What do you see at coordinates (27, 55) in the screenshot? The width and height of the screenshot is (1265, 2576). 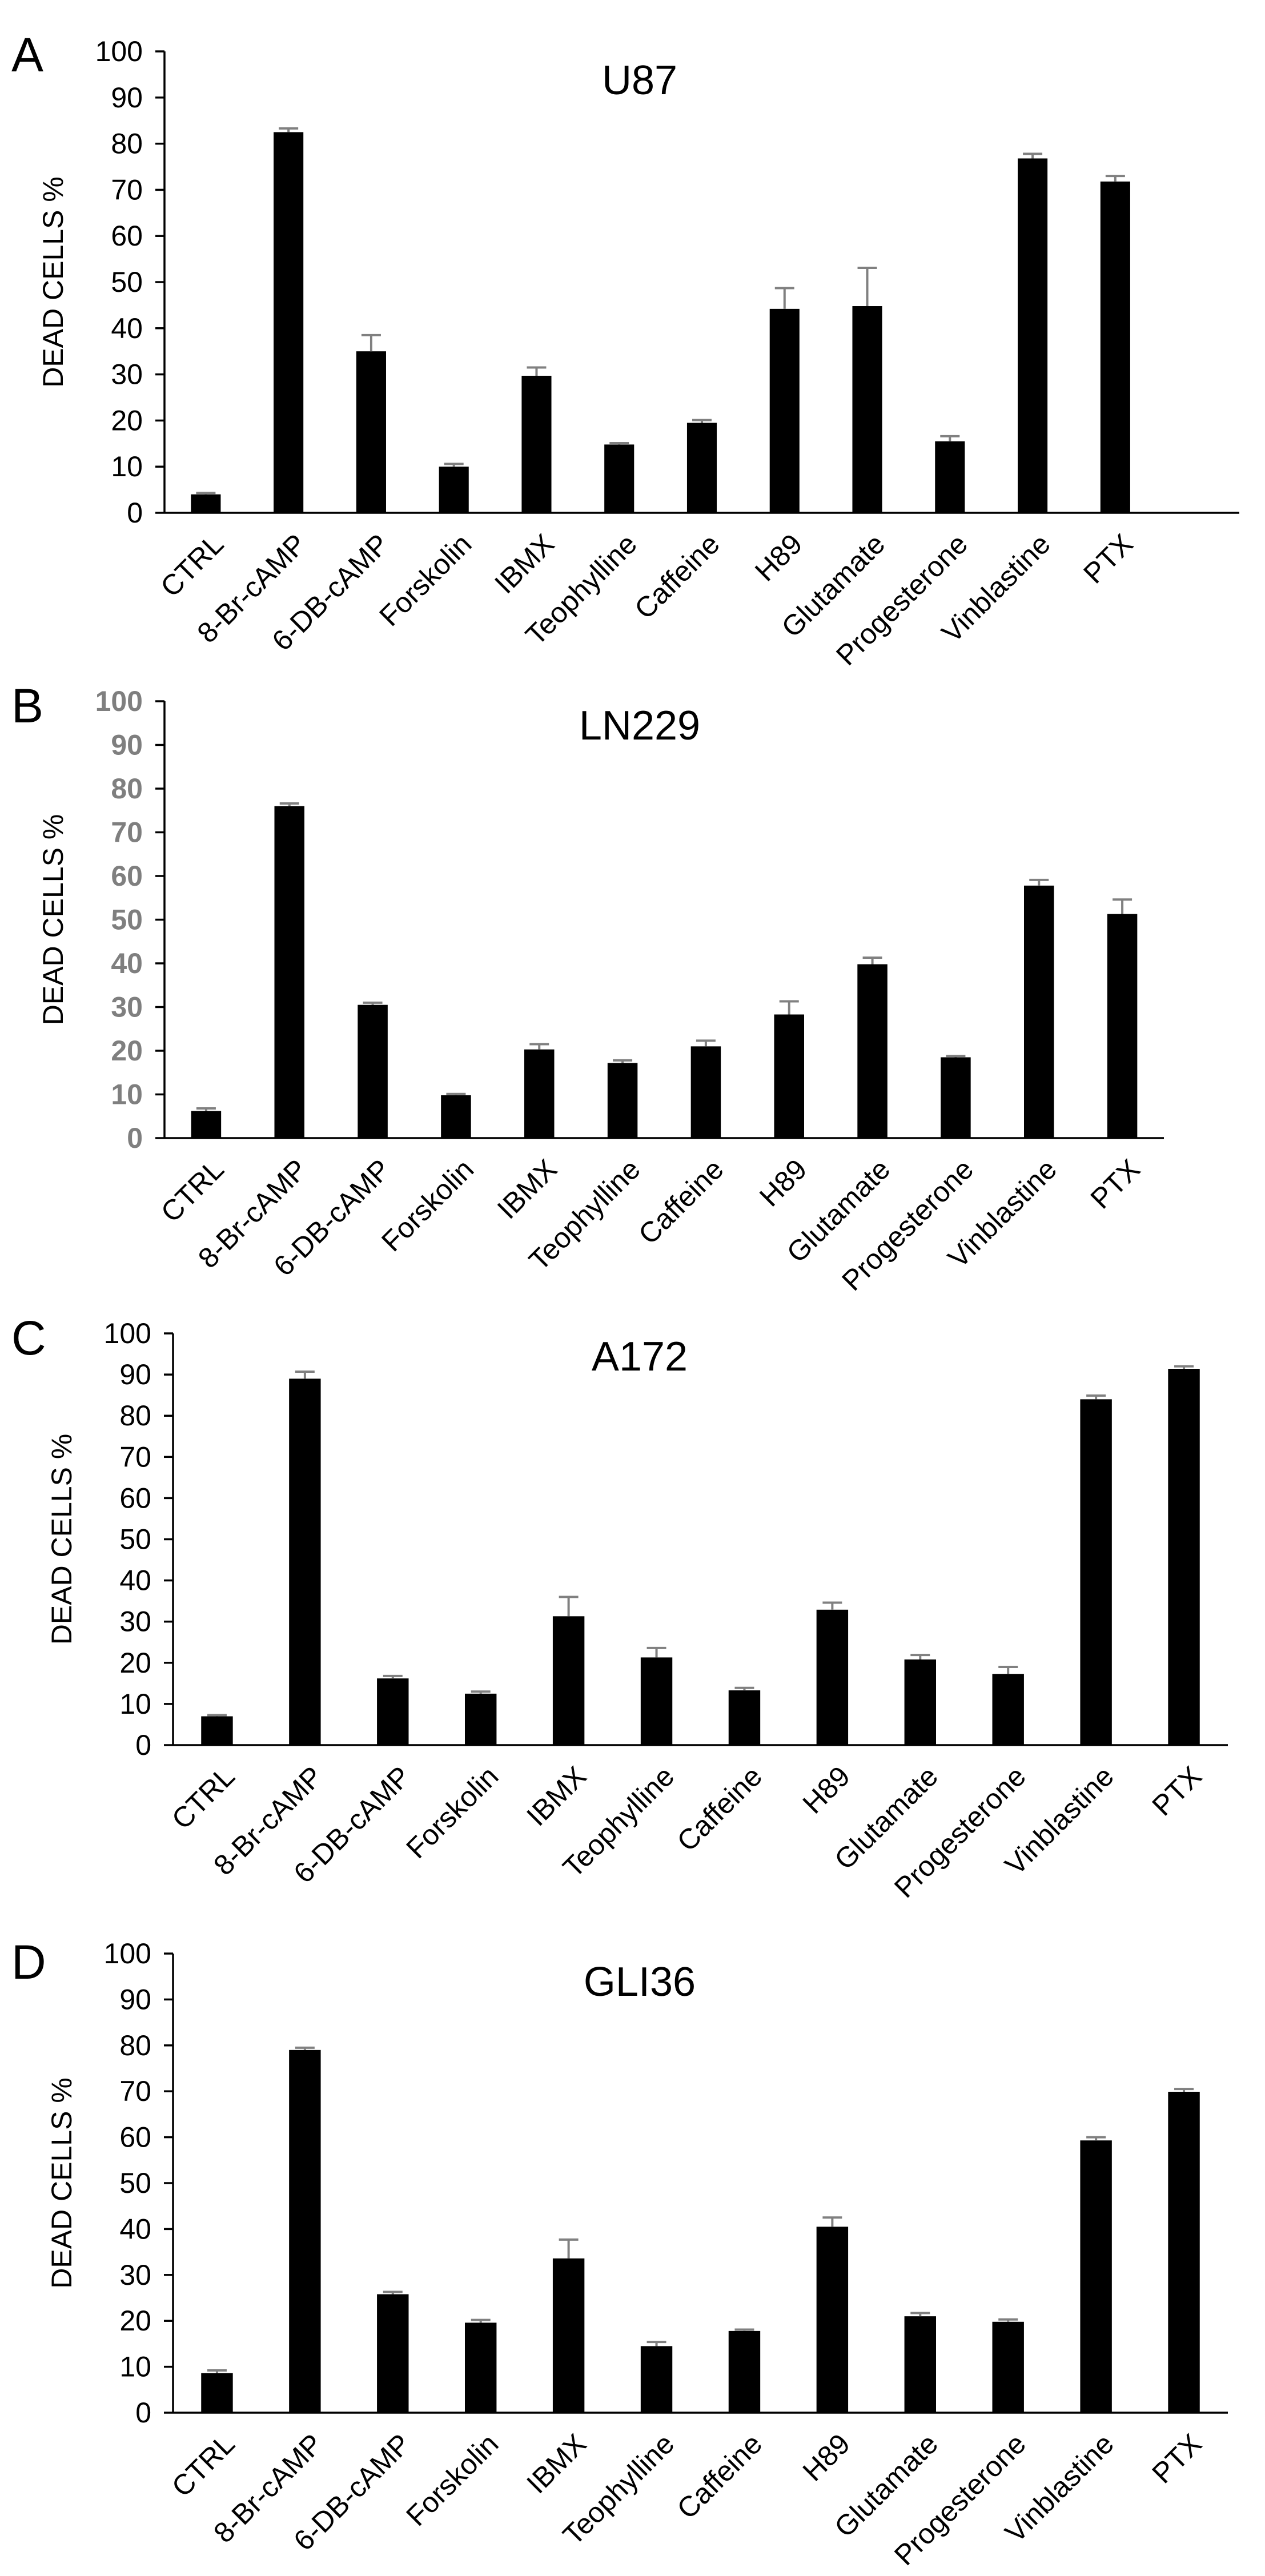 I see `panel-letter: A` at bounding box center [27, 55].